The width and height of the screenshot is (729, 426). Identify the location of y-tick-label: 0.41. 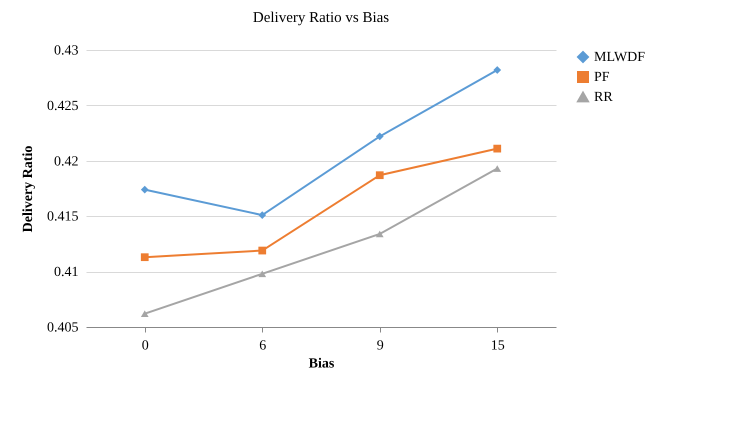
(66, 272).